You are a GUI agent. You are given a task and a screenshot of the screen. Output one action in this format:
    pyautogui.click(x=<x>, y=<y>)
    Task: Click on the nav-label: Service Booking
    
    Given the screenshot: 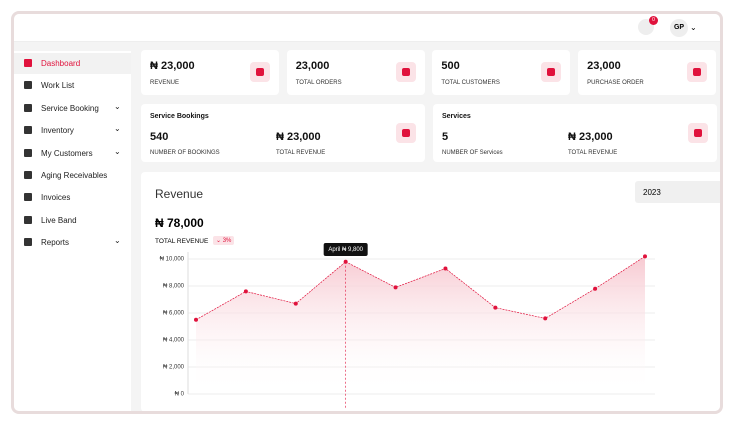 What is the action you would take?
    pyautogui.click(x=70, y=108)
    